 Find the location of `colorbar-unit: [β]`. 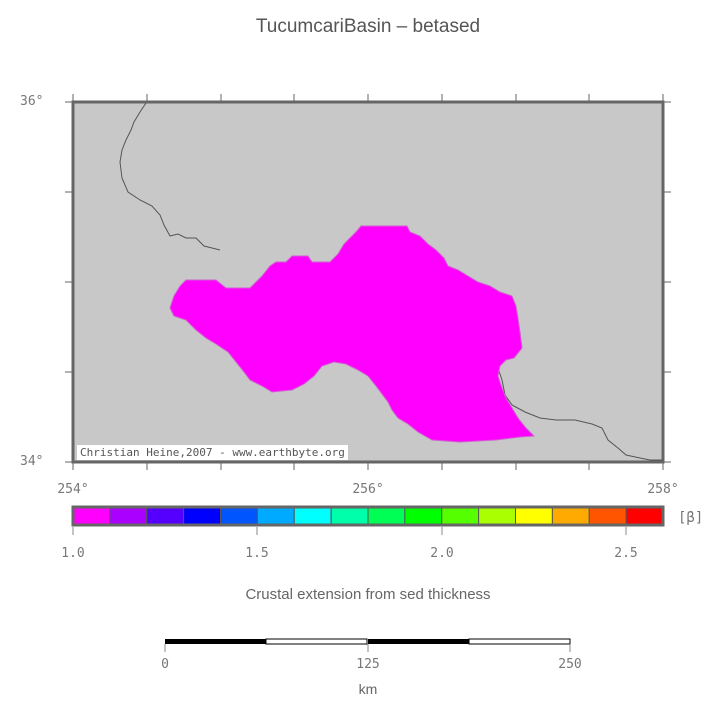

colorbar-unit: [β] is located at coordinates (691, 518).